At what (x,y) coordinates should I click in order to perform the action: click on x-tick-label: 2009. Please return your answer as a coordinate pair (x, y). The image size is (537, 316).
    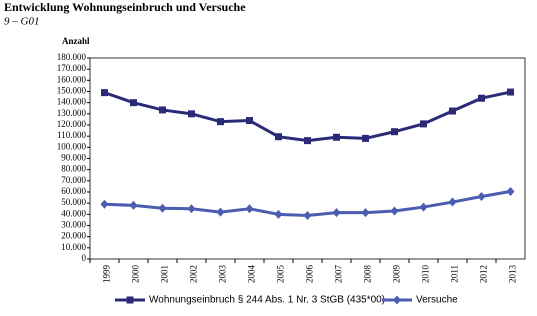
    Looking at the image, I should click on (397, 274).